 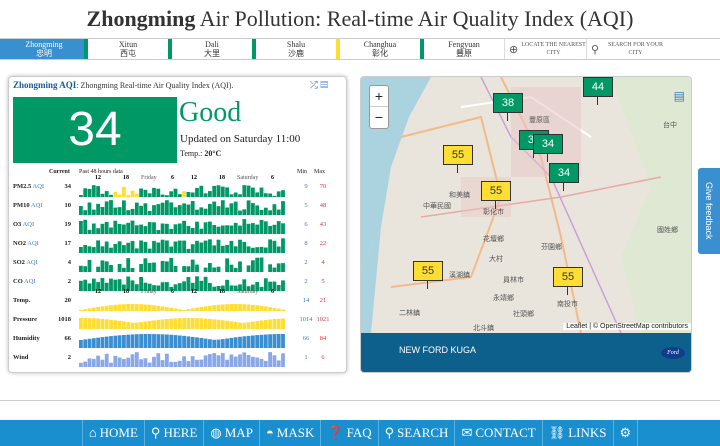 I want to click on city-tab-fengyuan: Fengyuan 豐原, so click(x=462, y=49).